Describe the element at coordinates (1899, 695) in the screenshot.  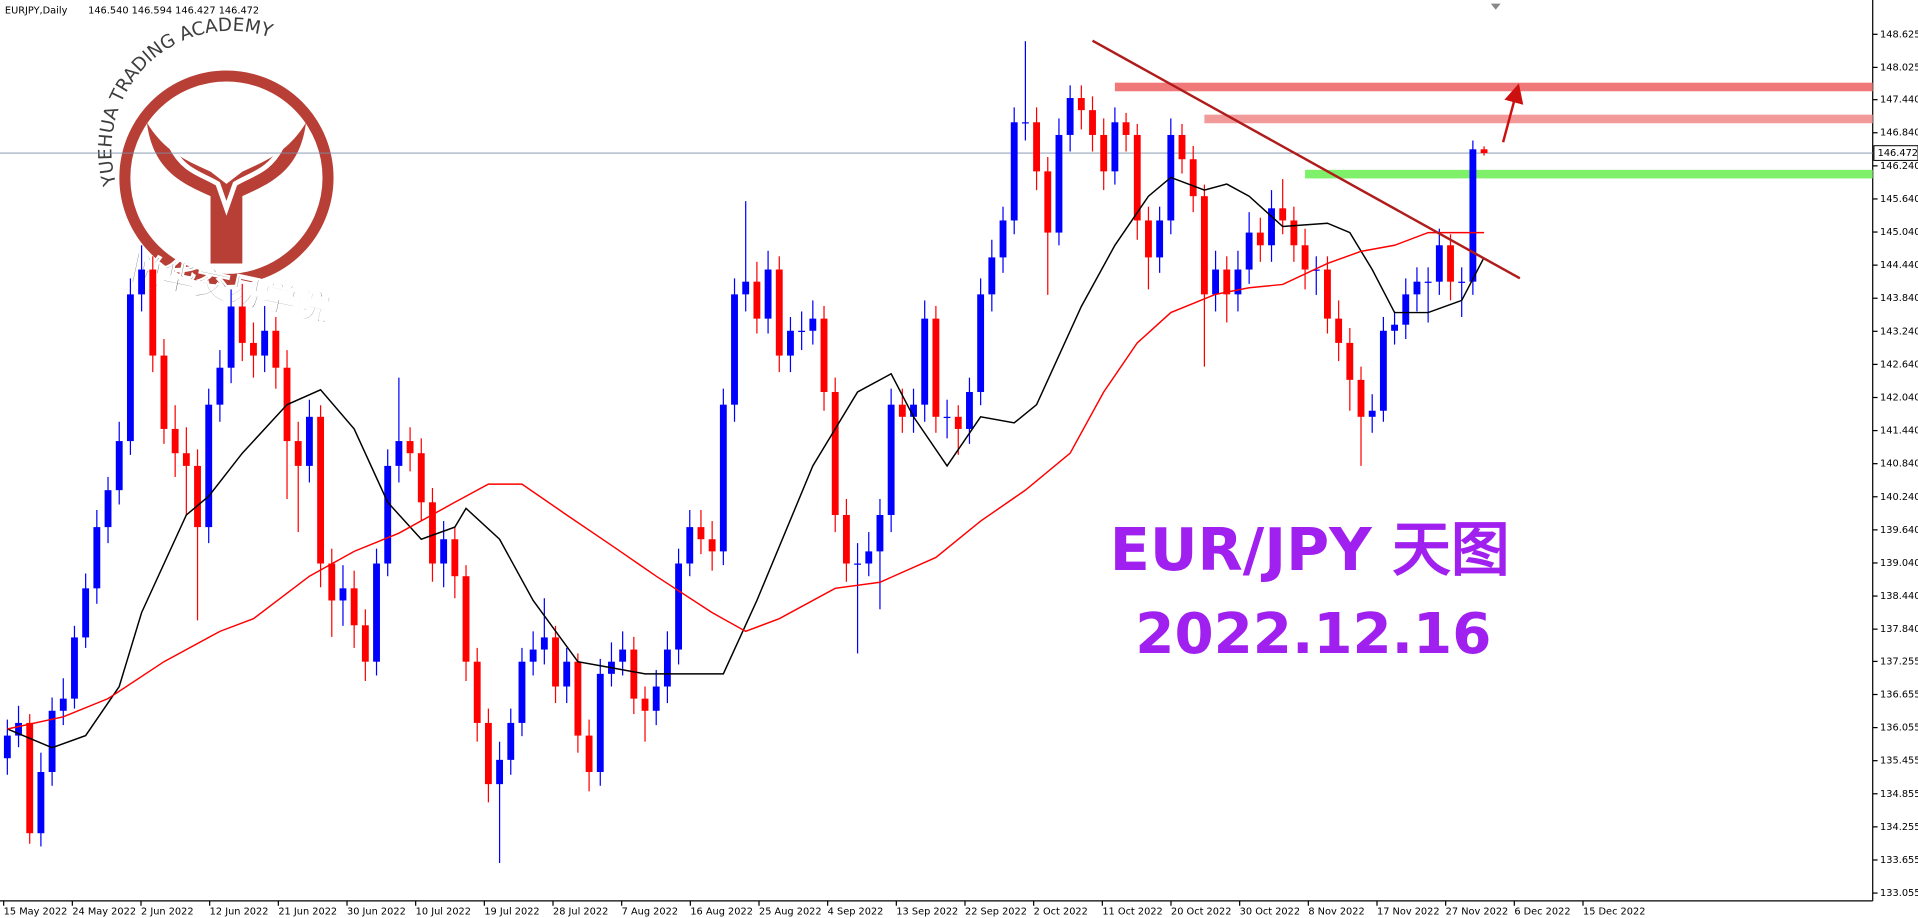
I see `y-tick-label: 136.655` at that location.